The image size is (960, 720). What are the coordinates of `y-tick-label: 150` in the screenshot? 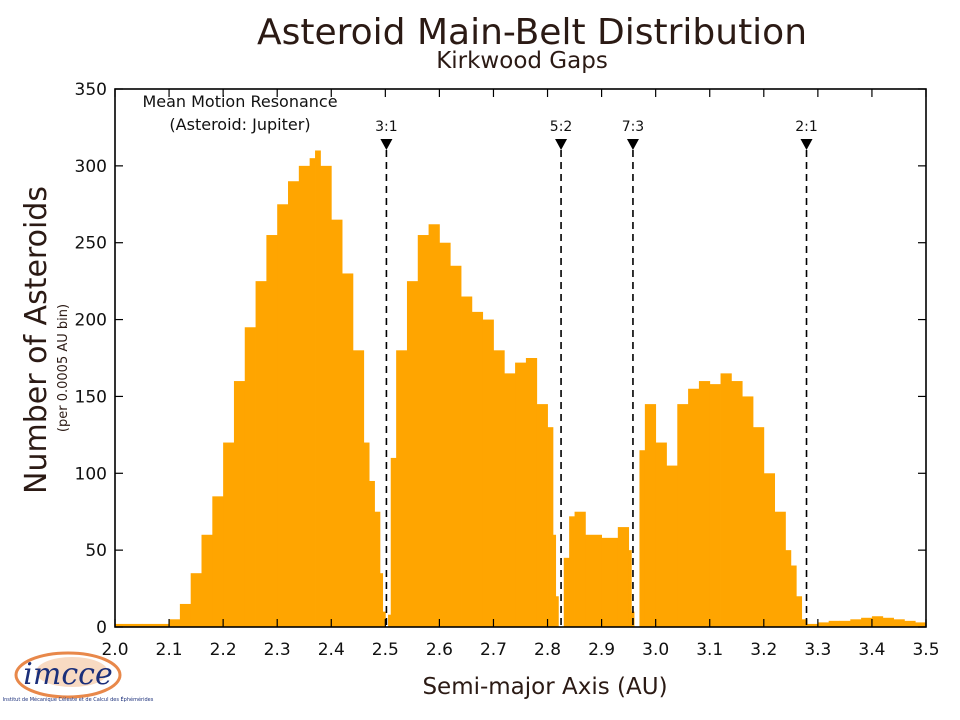 It's located at (91, 397).